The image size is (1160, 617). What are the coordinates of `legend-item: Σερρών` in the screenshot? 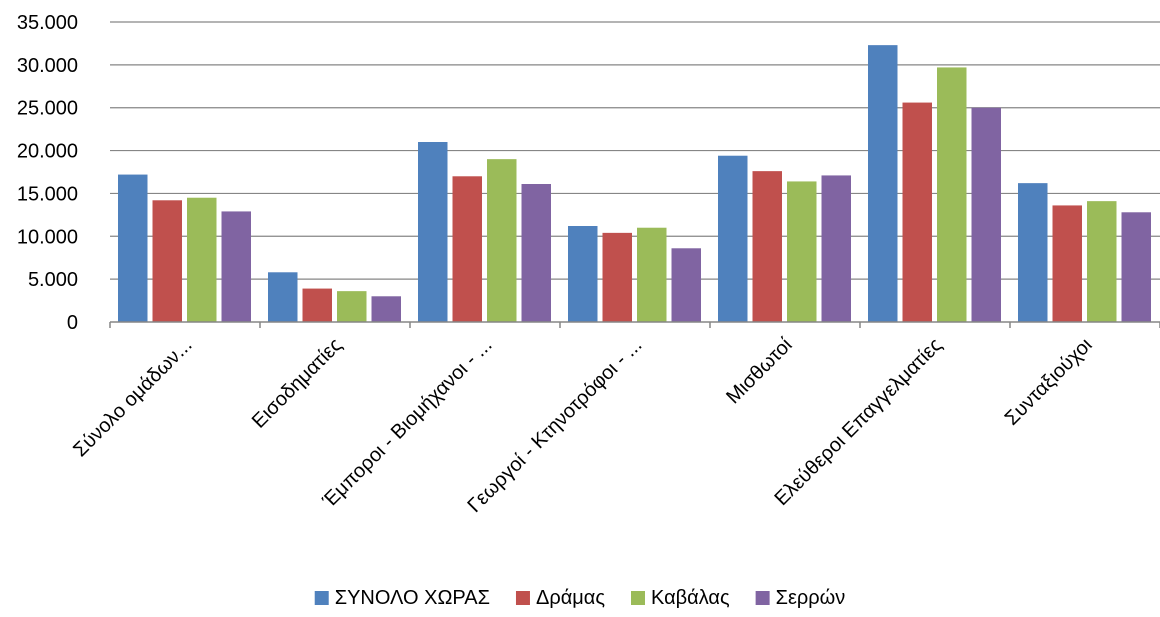 It's located at (800, 598).